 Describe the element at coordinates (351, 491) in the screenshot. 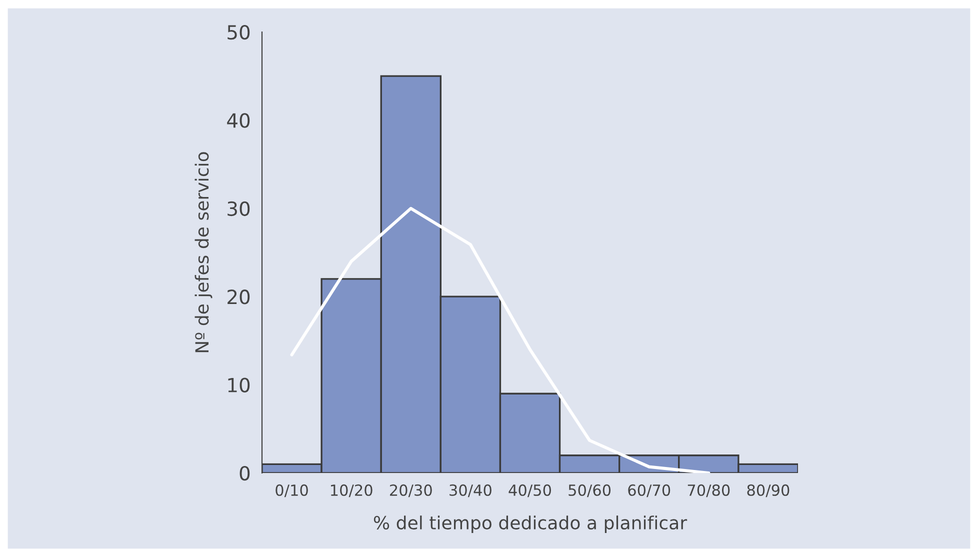

I see `x-tick-label: 10/20` at that location.